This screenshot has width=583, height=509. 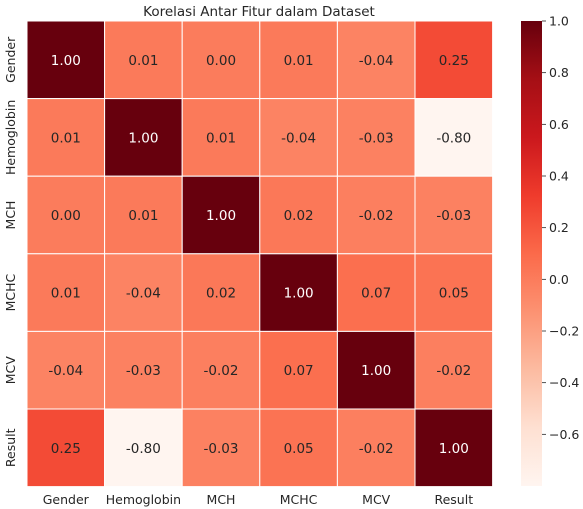 I want to click on x-tick-label: Hemoglobin, so click(x=143, y=499).